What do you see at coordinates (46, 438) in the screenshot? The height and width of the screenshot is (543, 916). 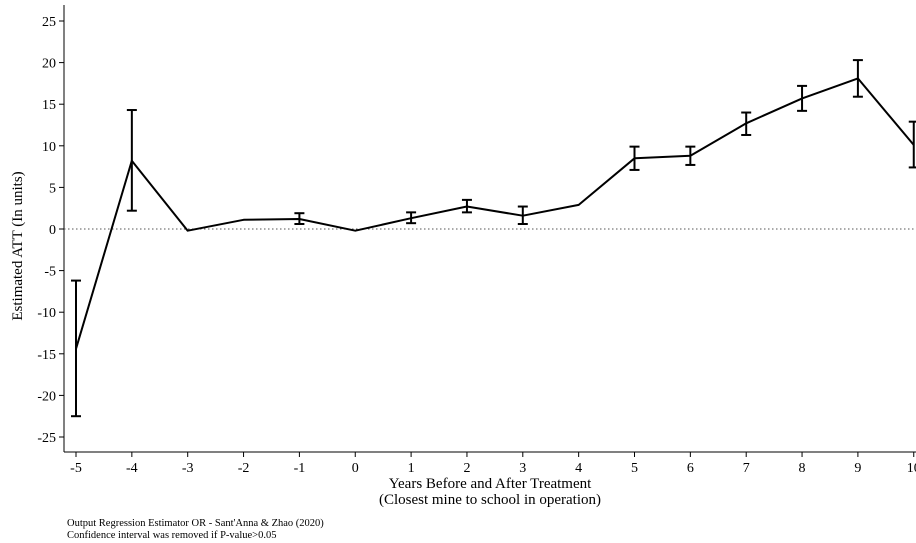 I see `y-tick-label: -25` at bounding box center [46, 438].